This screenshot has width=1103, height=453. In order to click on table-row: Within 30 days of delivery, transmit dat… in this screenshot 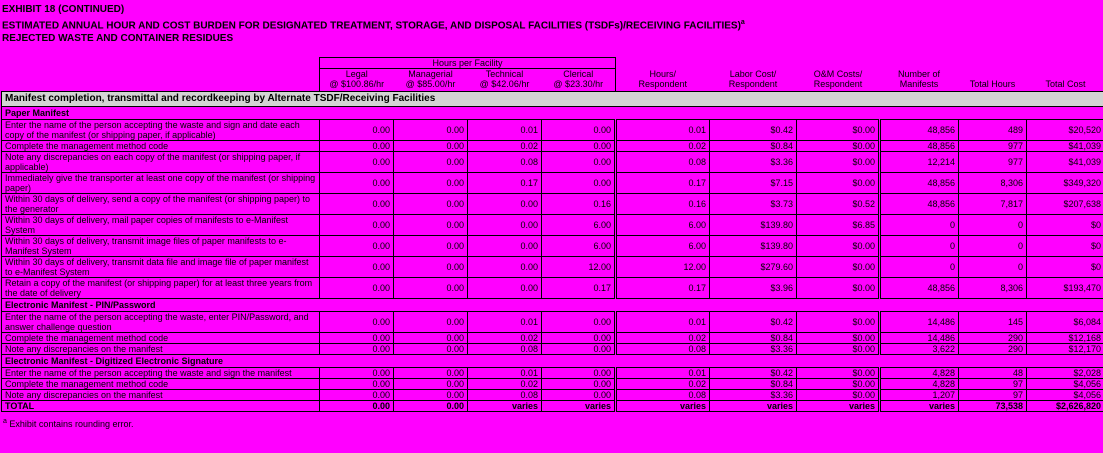, I will do `click(552, 267)`.